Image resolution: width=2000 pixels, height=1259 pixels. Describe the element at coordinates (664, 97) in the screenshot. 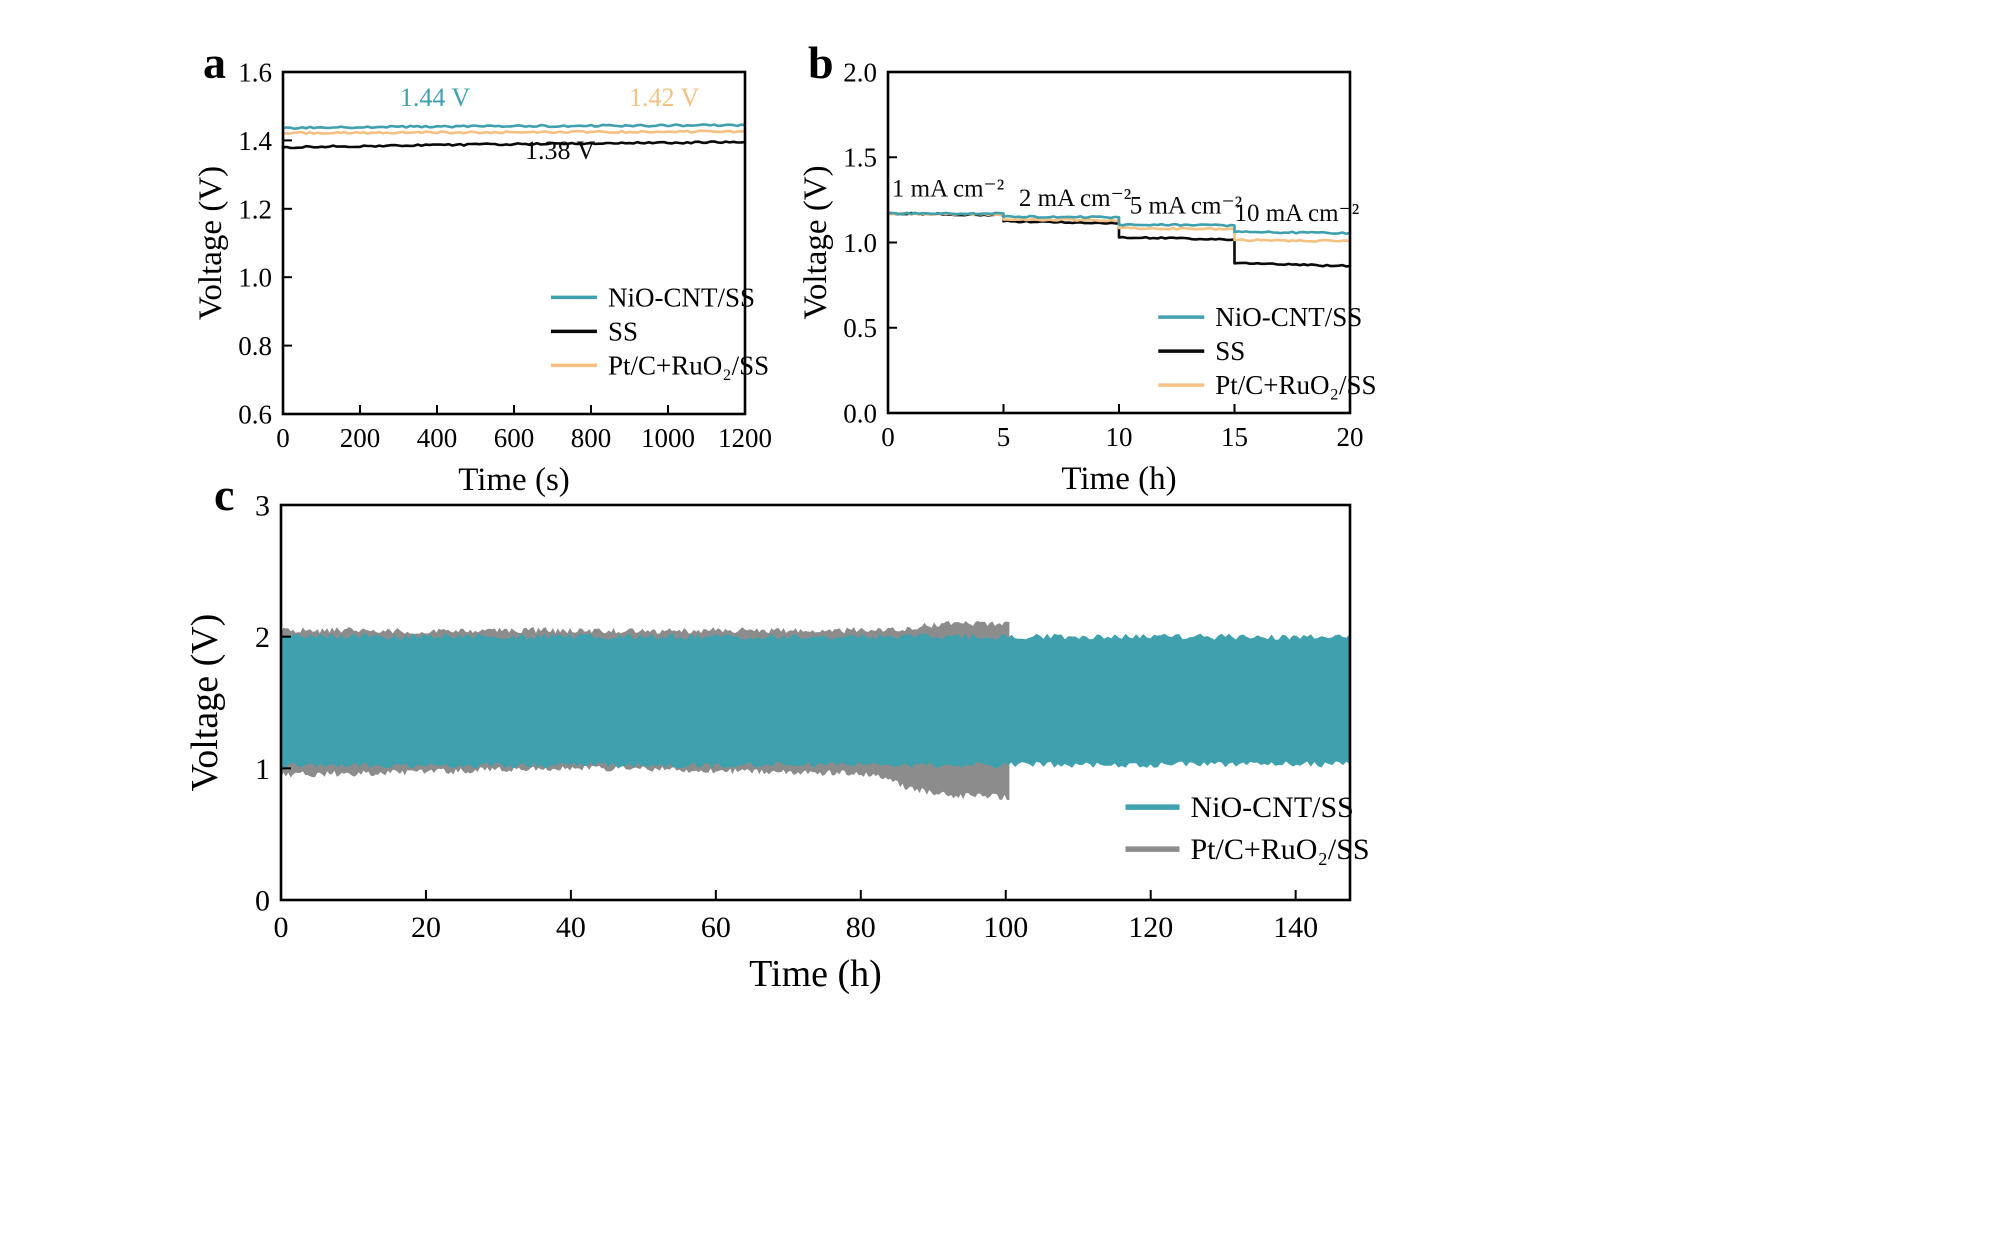

I see `annotation: 1.42 V` at that location.